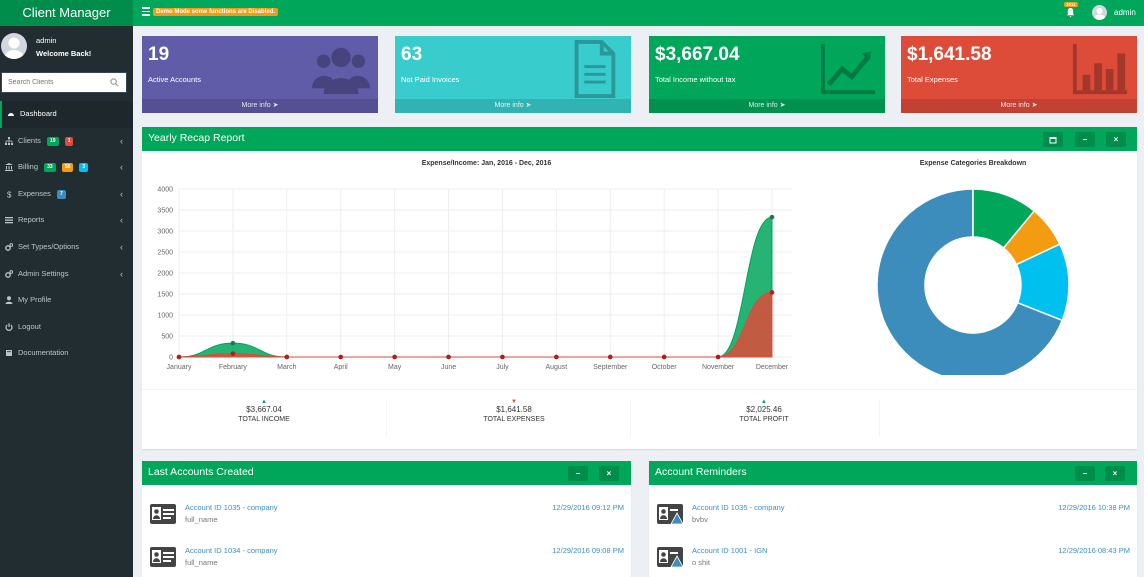 The width and height of the screenshot is (1144, 577). What do you see at coordinates (66, 220) in the screenshot?
I see `sidebar-item-reports: Reports ‹` at bounding box center [66, 220].